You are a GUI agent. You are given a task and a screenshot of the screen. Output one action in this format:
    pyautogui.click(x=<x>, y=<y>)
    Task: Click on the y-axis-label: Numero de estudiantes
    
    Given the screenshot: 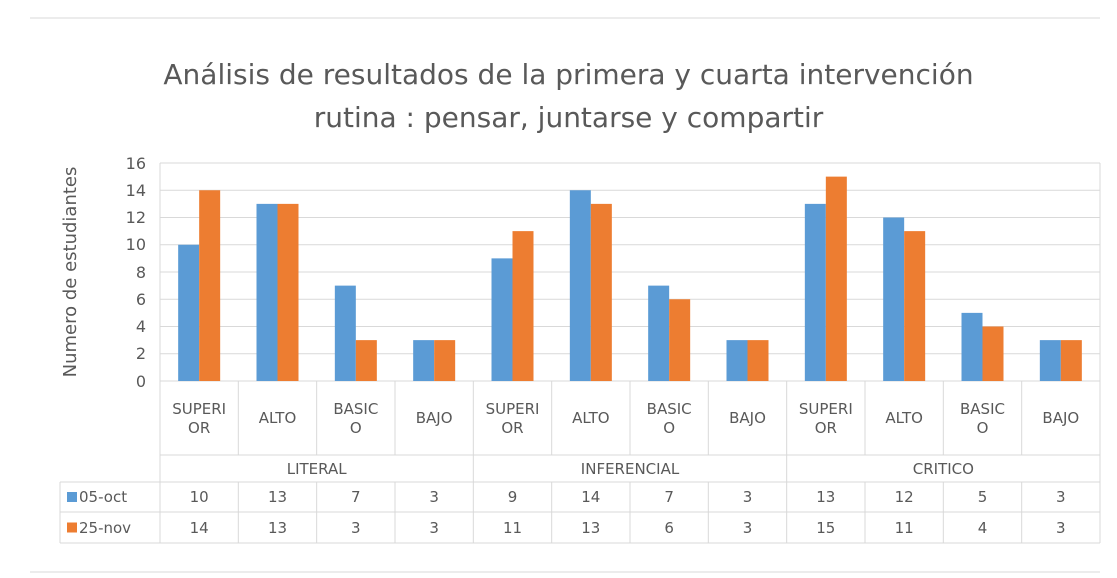 What is the action you would take?
    pyautogui.click(x=70, y=272)
    